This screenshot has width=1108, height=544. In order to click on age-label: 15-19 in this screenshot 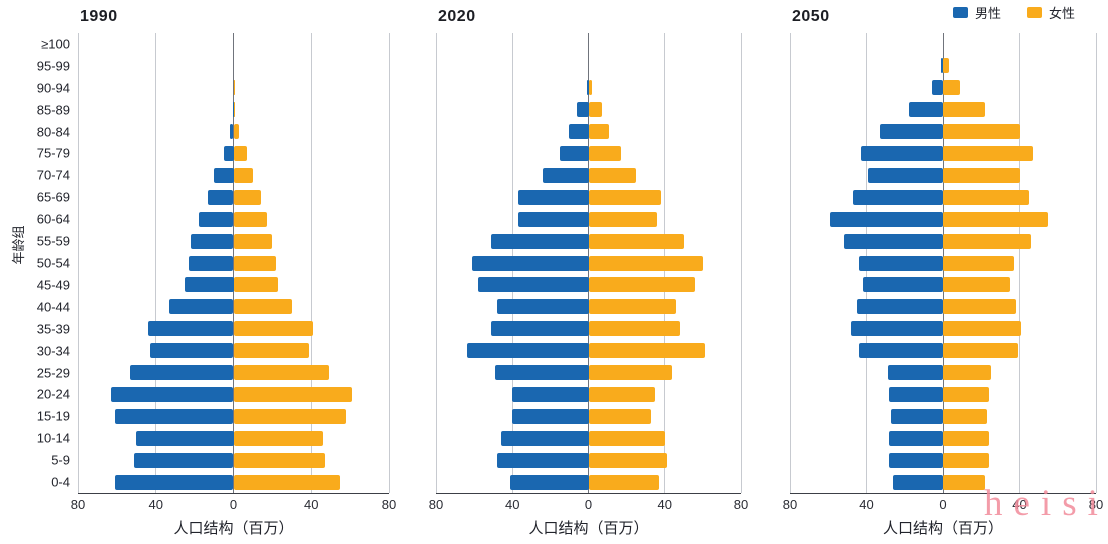, I will do `click(53, 416)`.